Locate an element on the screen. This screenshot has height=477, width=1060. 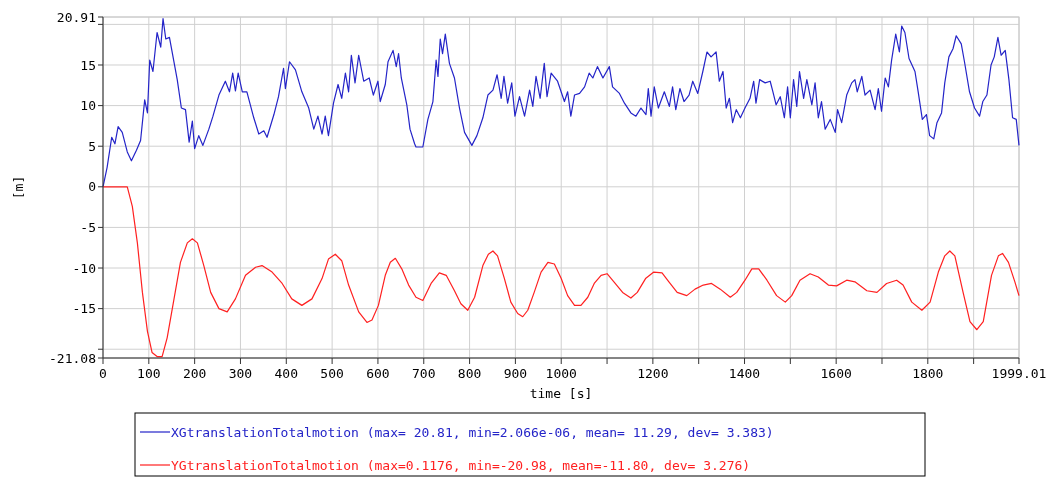
x-tick-label: 200 is located at coordinates (194, 373).